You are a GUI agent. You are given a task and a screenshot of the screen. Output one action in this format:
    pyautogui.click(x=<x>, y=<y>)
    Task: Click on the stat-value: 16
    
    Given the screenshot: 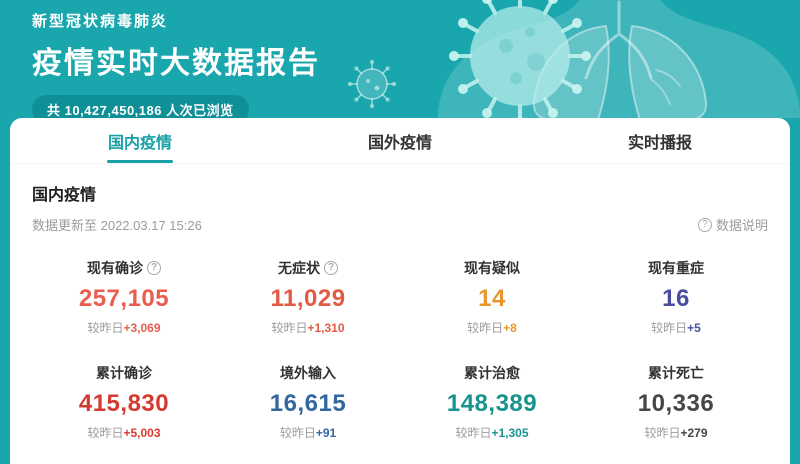 What is the action you would take?
    pyautogui.click(x=676, y=298)
    